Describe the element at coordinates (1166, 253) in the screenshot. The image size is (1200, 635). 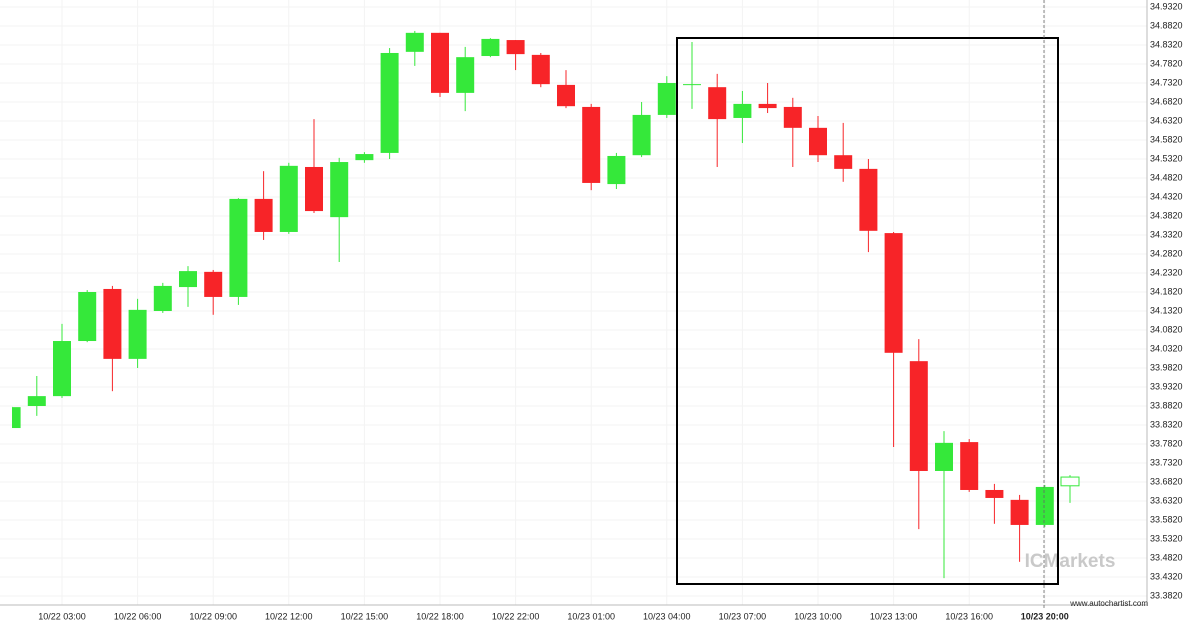
I see `y-tick-label: 34.2820` at that location.